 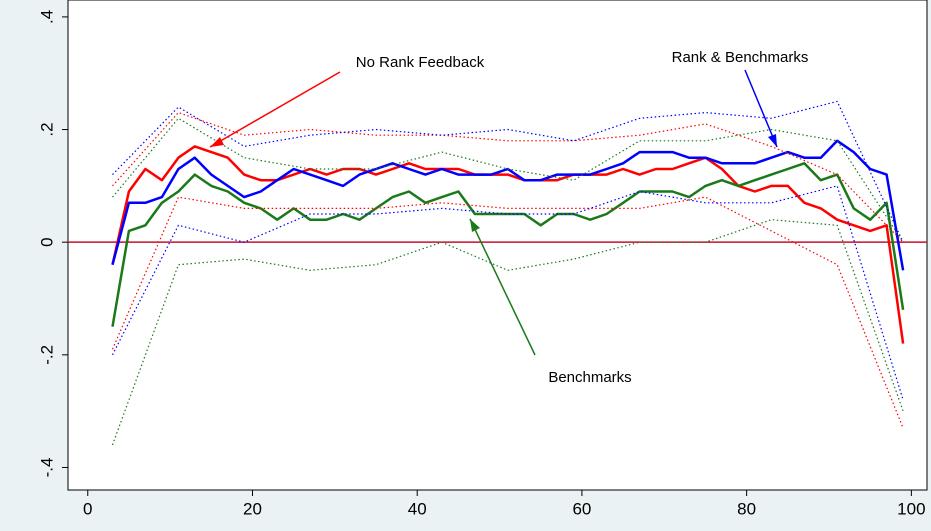 I want to click on x-tick-label: 20, so click(x=252, y=508).